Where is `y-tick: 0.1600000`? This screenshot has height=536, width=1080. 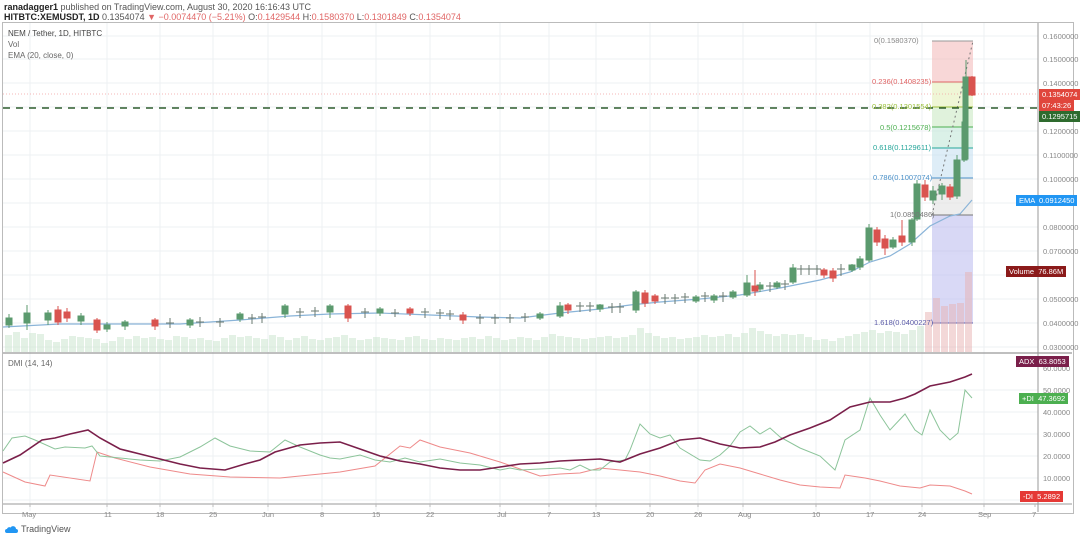 y-tick: 0.1600000 is located at coordinates (1061, 36).